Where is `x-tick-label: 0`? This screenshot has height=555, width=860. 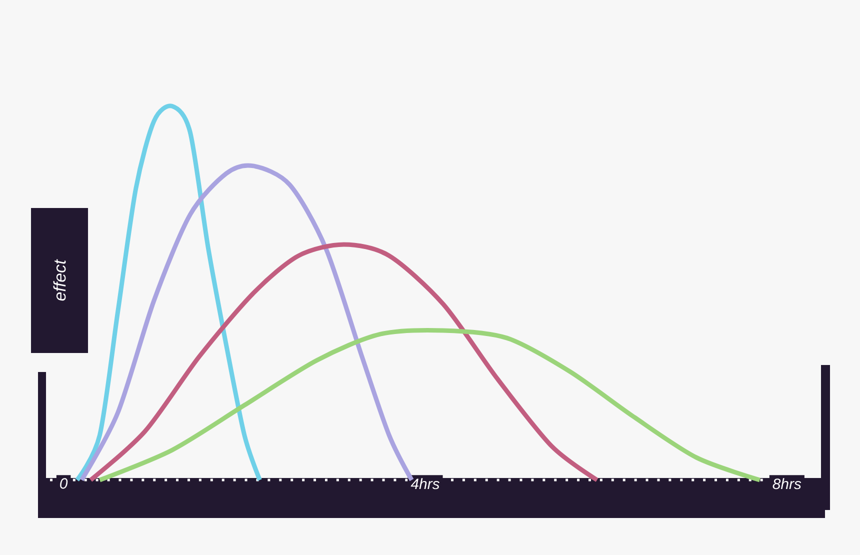 x-tick-label: 0 is located at coordinates (64, 483).